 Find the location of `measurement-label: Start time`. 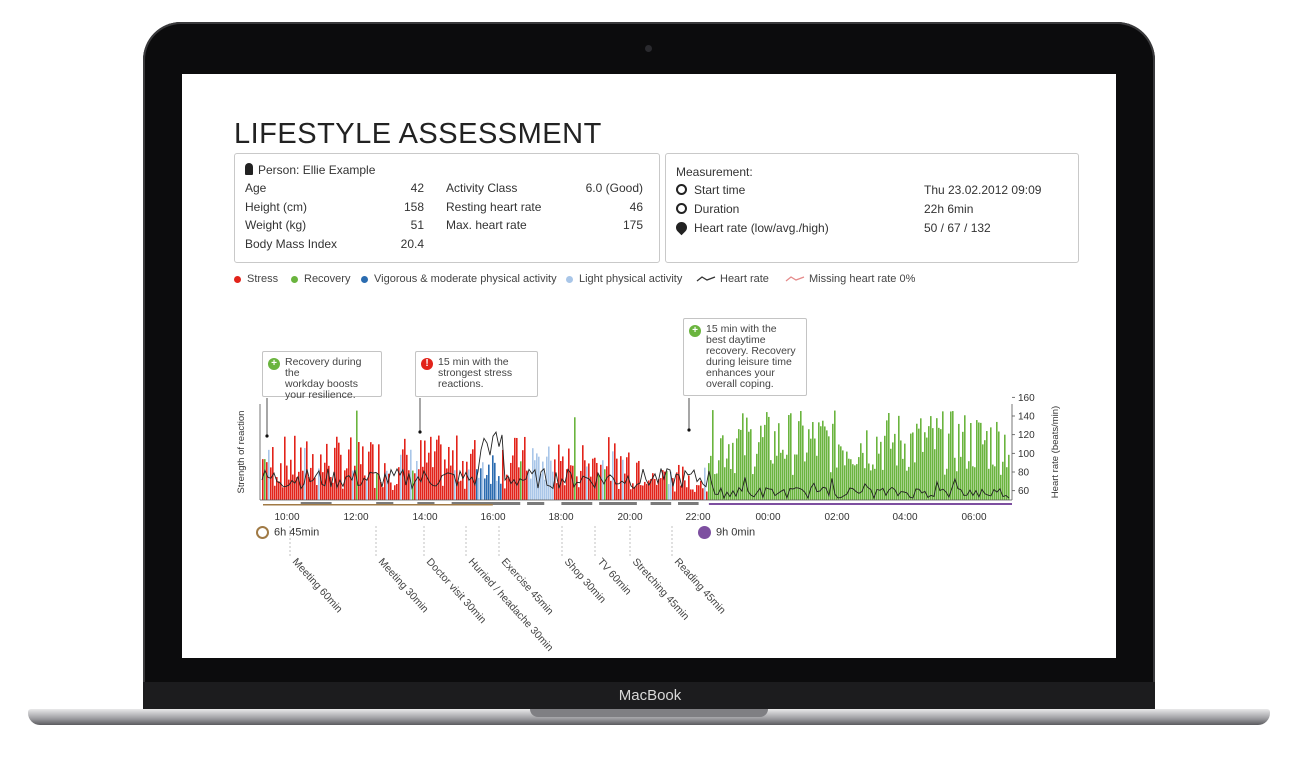

measurement-label: Start time is located at coordinates (720, 190).